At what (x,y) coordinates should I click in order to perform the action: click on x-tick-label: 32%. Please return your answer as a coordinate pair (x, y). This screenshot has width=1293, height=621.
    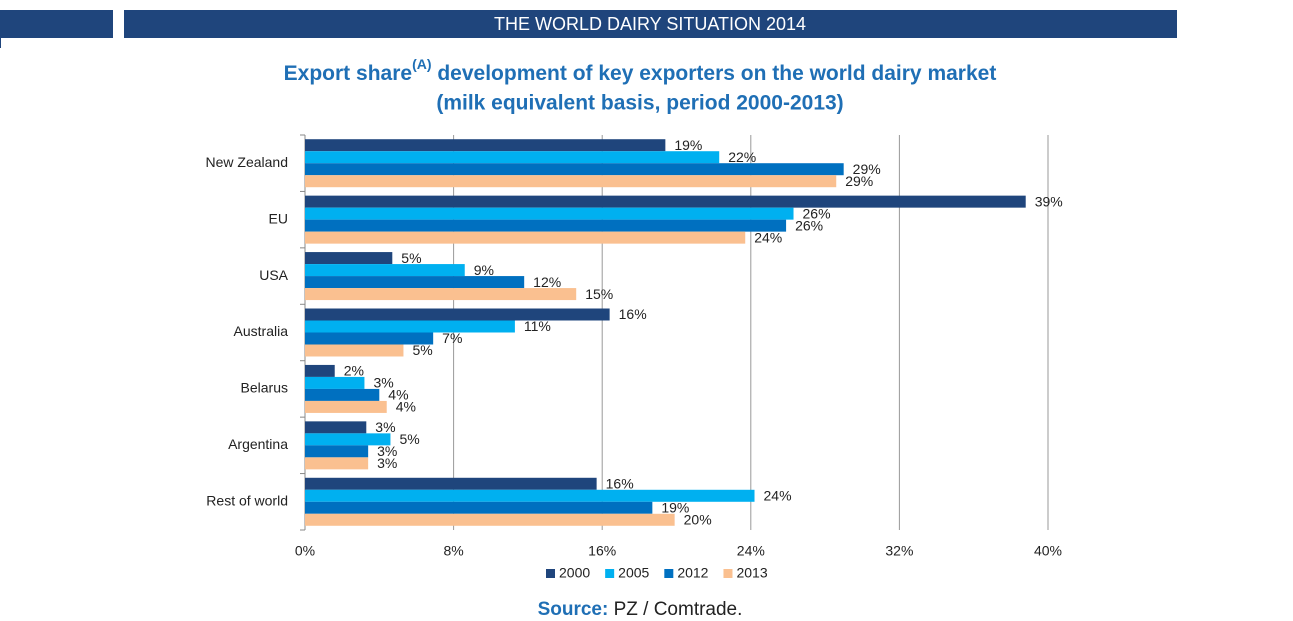
    Looking at the image, I should click on (899, 551).